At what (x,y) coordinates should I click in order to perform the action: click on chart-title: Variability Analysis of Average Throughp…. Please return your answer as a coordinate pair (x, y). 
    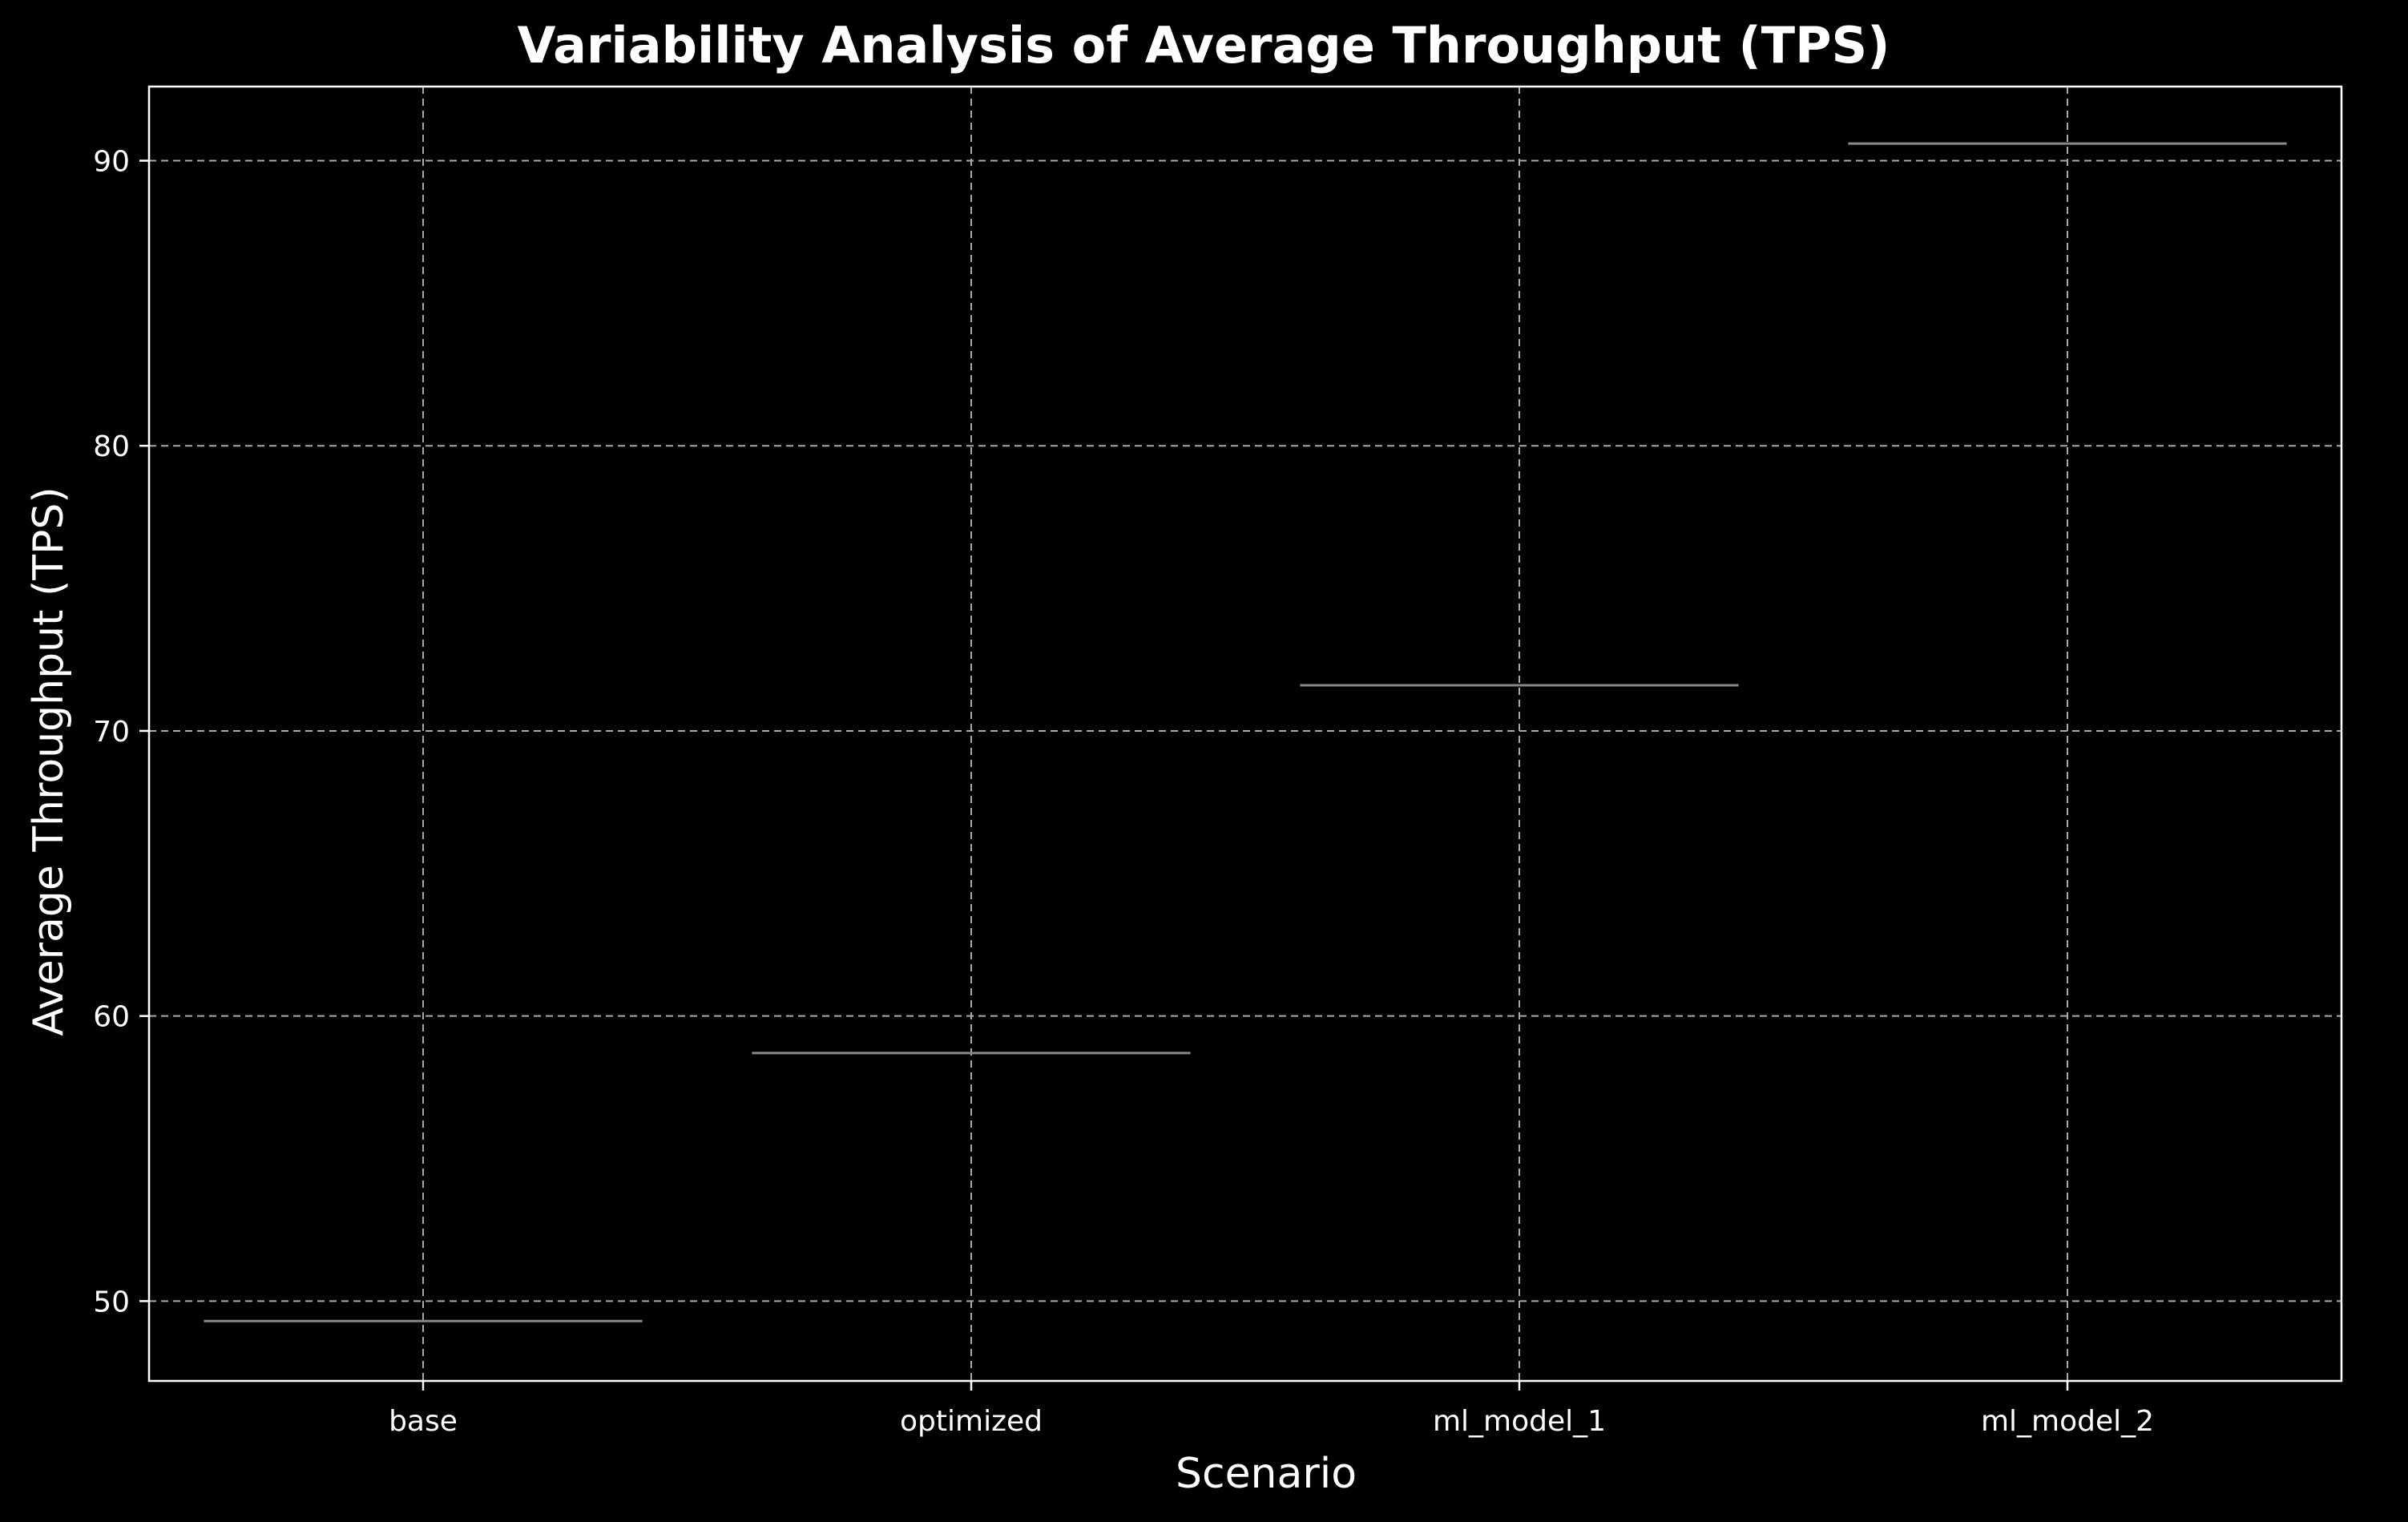
    Looking at the image, I should click on (1204, 45).